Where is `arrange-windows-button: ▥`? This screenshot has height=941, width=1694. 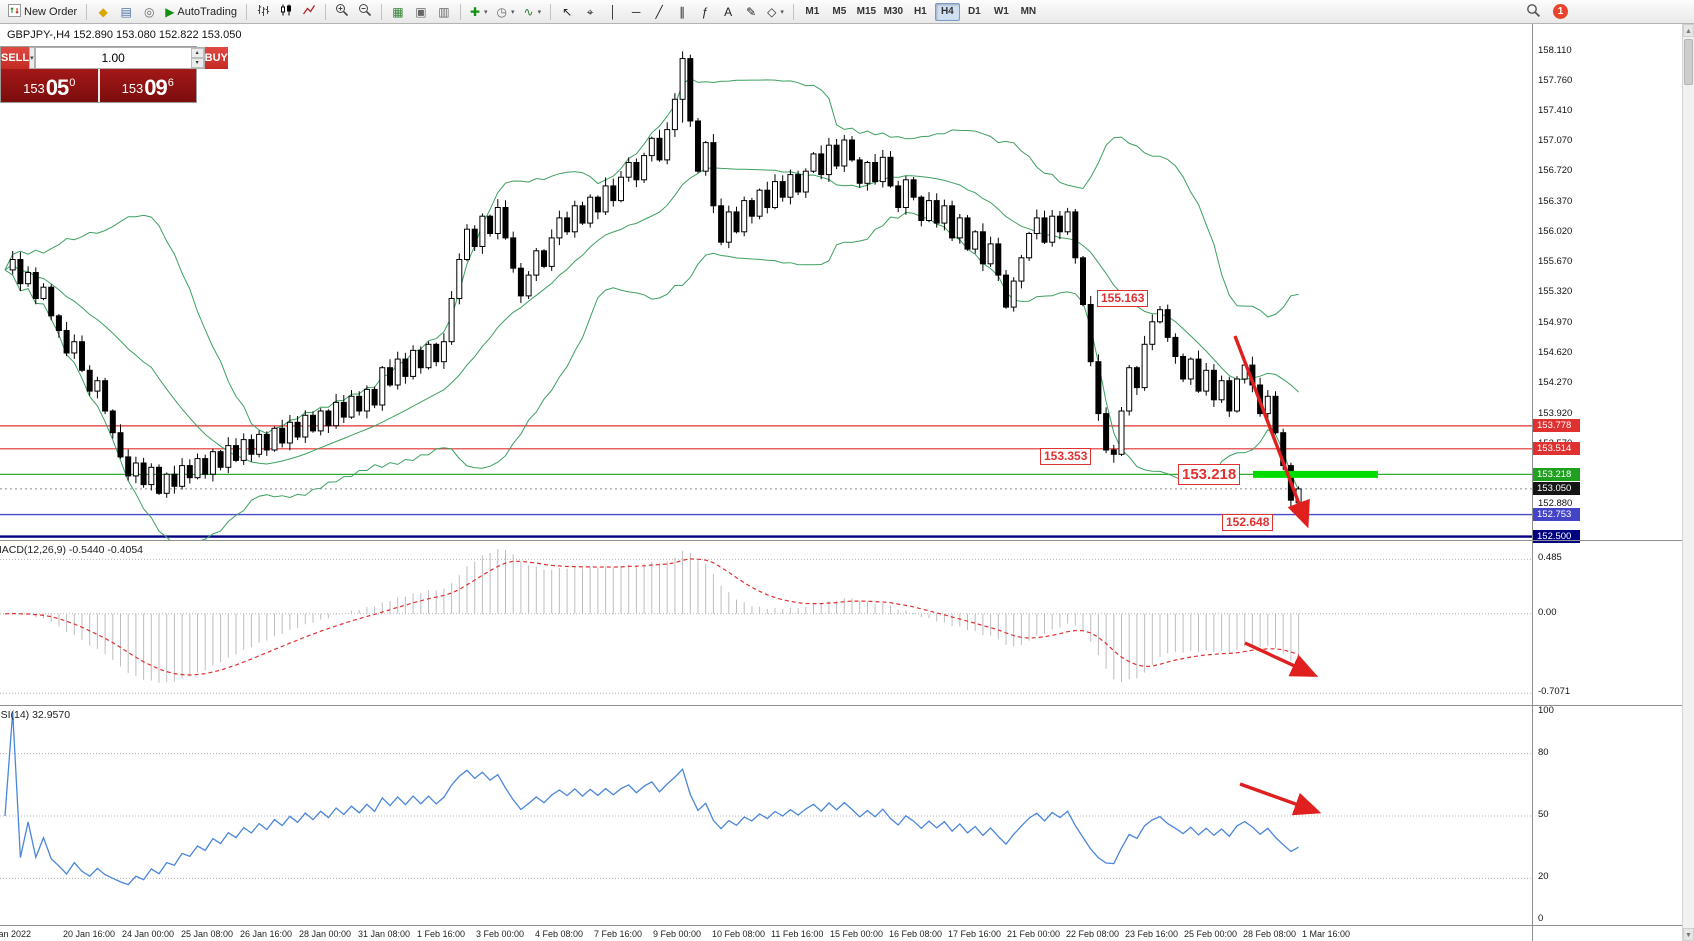
arrange-windows-button: ▥ is located at coordinates (444, 12).